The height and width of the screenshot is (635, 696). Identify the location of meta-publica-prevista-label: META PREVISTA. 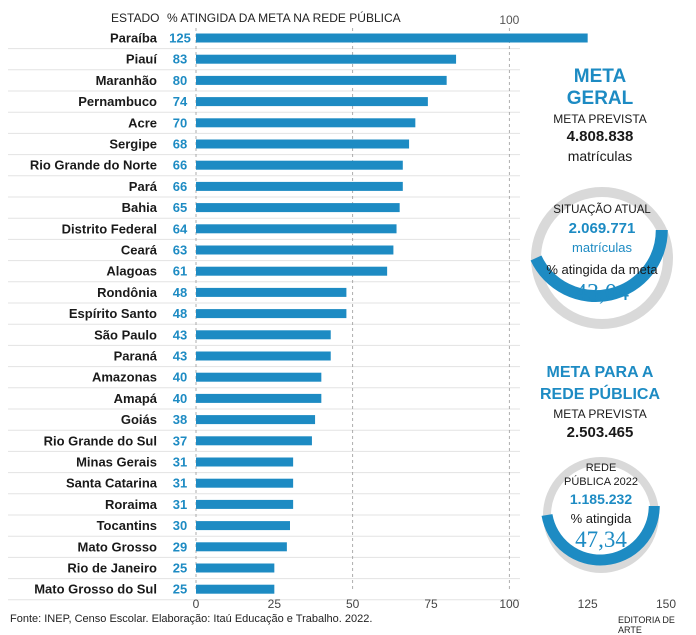
(600, 414).